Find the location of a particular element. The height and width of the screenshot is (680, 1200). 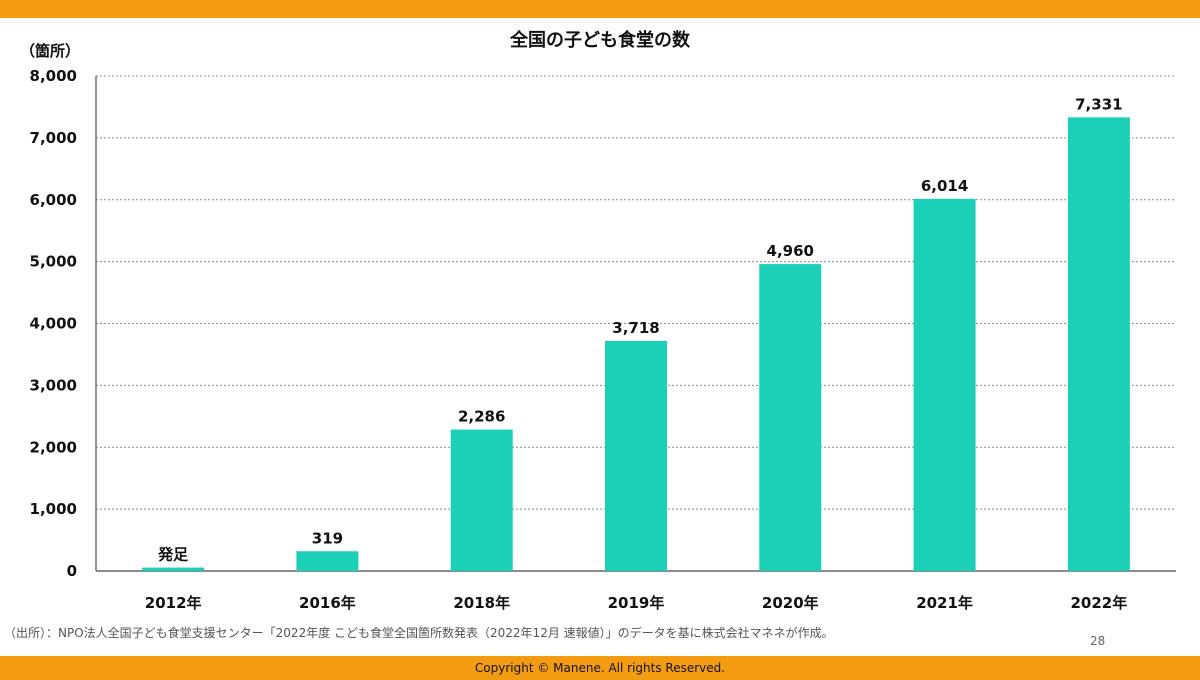

y-axis-label: （箇所） is located at coordinates (50, 51).